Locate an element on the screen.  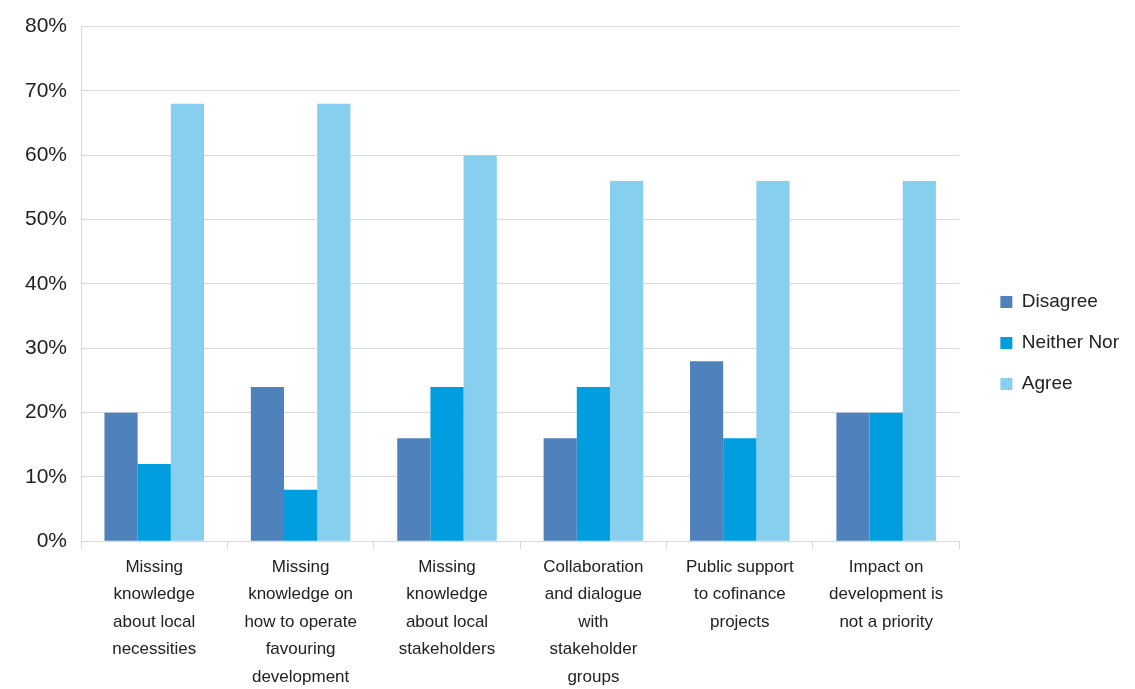
legend-label: Neither Nor is located at coordinates (1070, 342).